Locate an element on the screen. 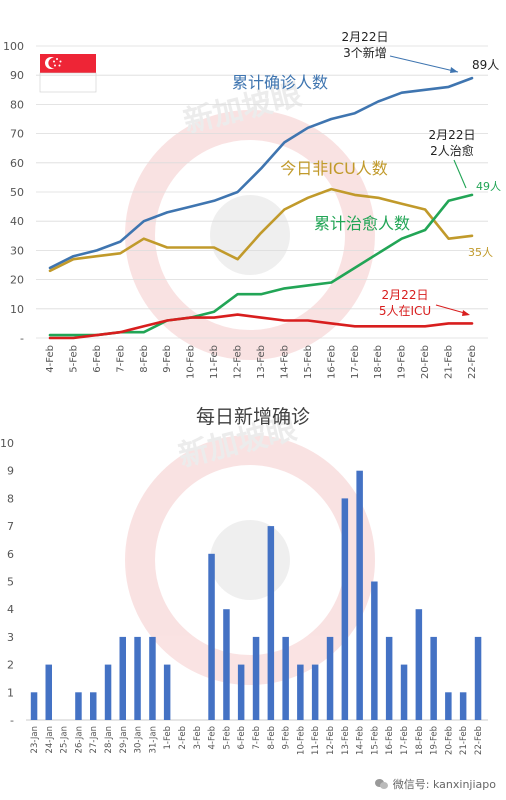  y-tick-label: 10 is located at coordinates (17, 309).